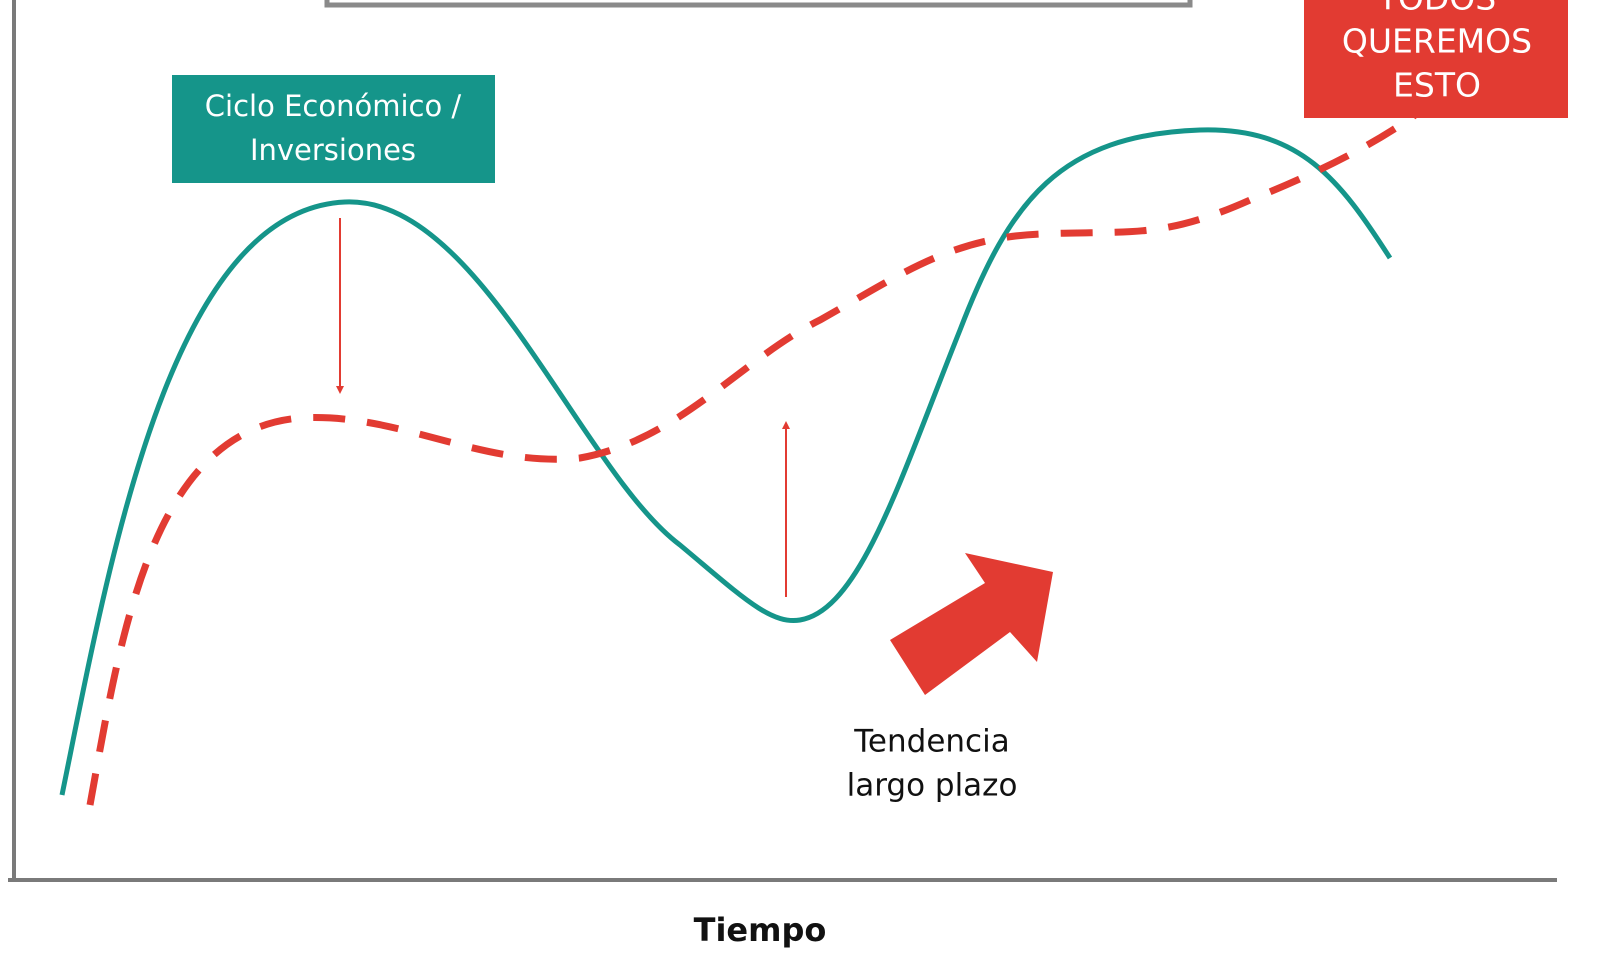 The image size is (1601, 971). What do you see at coordinates (760, 930) in the screenshot?
I see `x-axis-label: Tiempo` at bounding box center [760, 930].